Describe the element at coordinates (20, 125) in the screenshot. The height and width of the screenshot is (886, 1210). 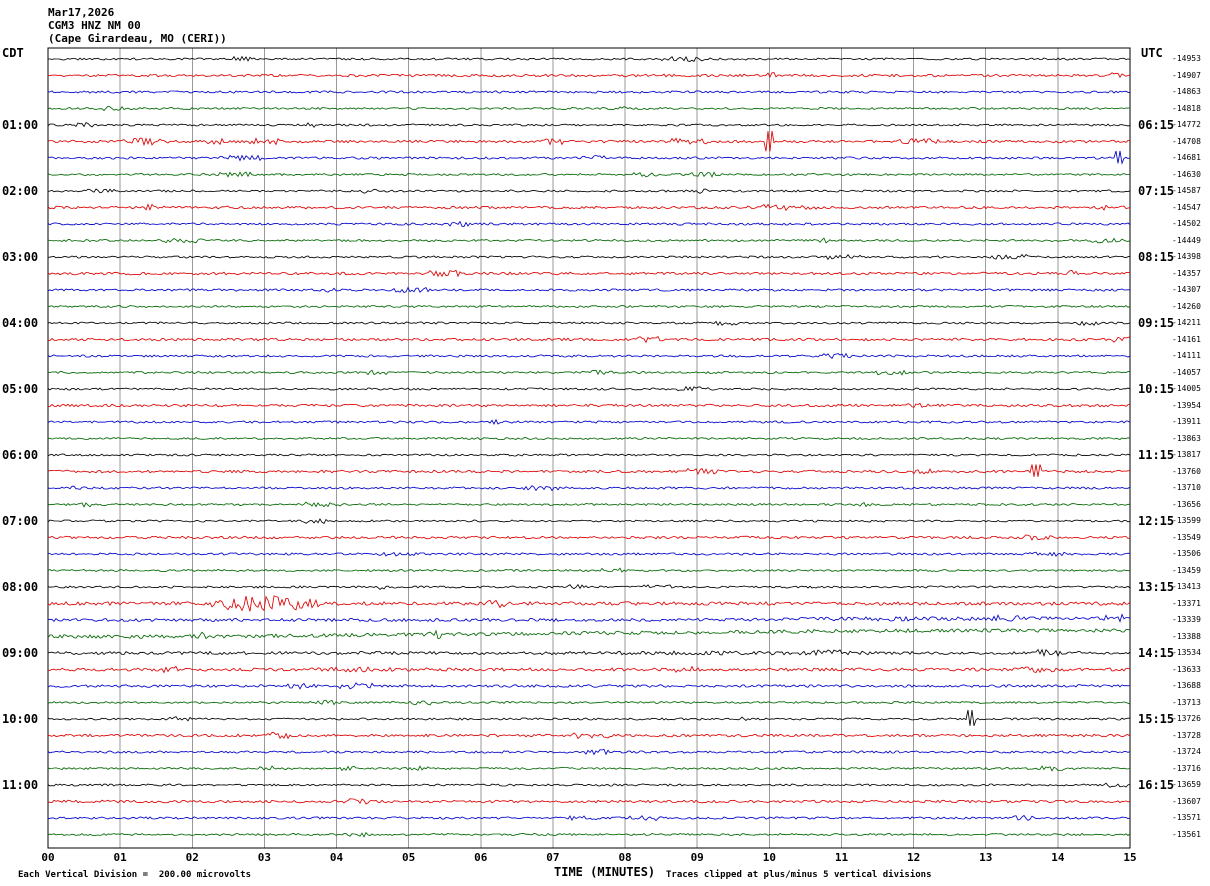
I see `cdt-time-label: 01:00` at that location.